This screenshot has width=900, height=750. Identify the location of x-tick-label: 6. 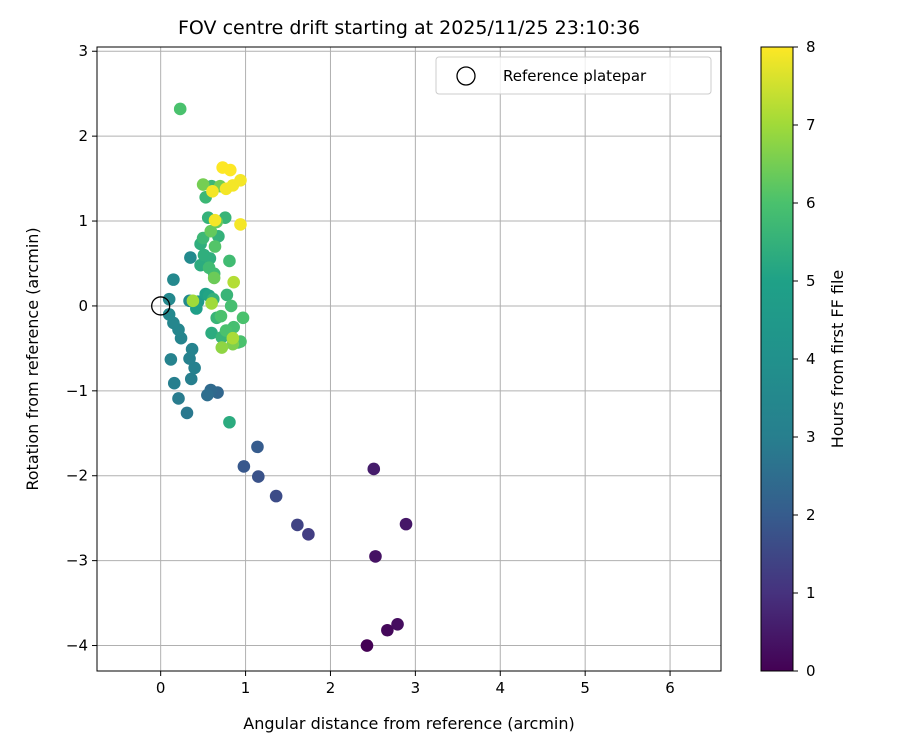
(670, 688).